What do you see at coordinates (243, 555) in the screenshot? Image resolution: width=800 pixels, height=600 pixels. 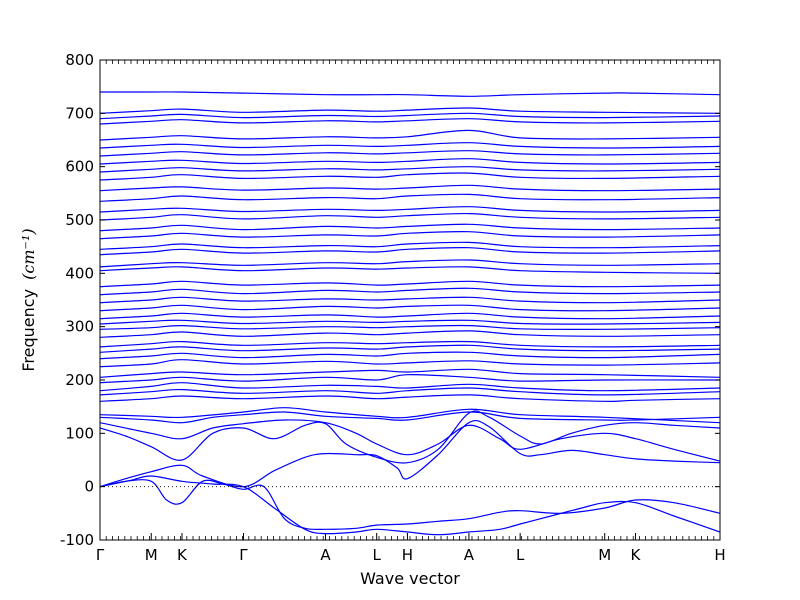 I see `x-tick-label-4: Γ` at bounding box center [243, 555].